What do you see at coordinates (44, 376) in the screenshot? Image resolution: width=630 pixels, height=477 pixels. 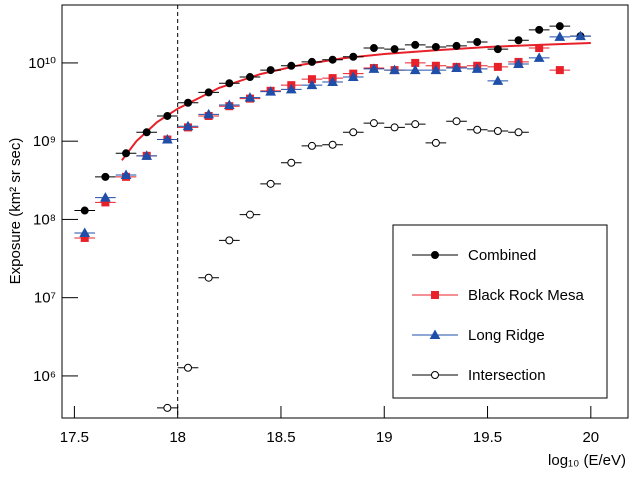 I see `y-tick-label: 10⁶` at bounding box center [44, 376].